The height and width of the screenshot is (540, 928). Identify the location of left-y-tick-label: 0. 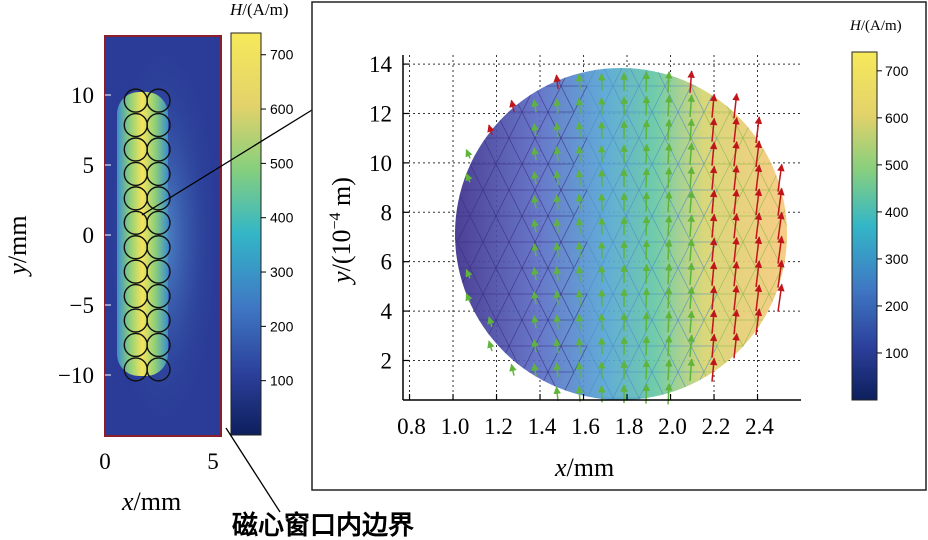
(89, 235).